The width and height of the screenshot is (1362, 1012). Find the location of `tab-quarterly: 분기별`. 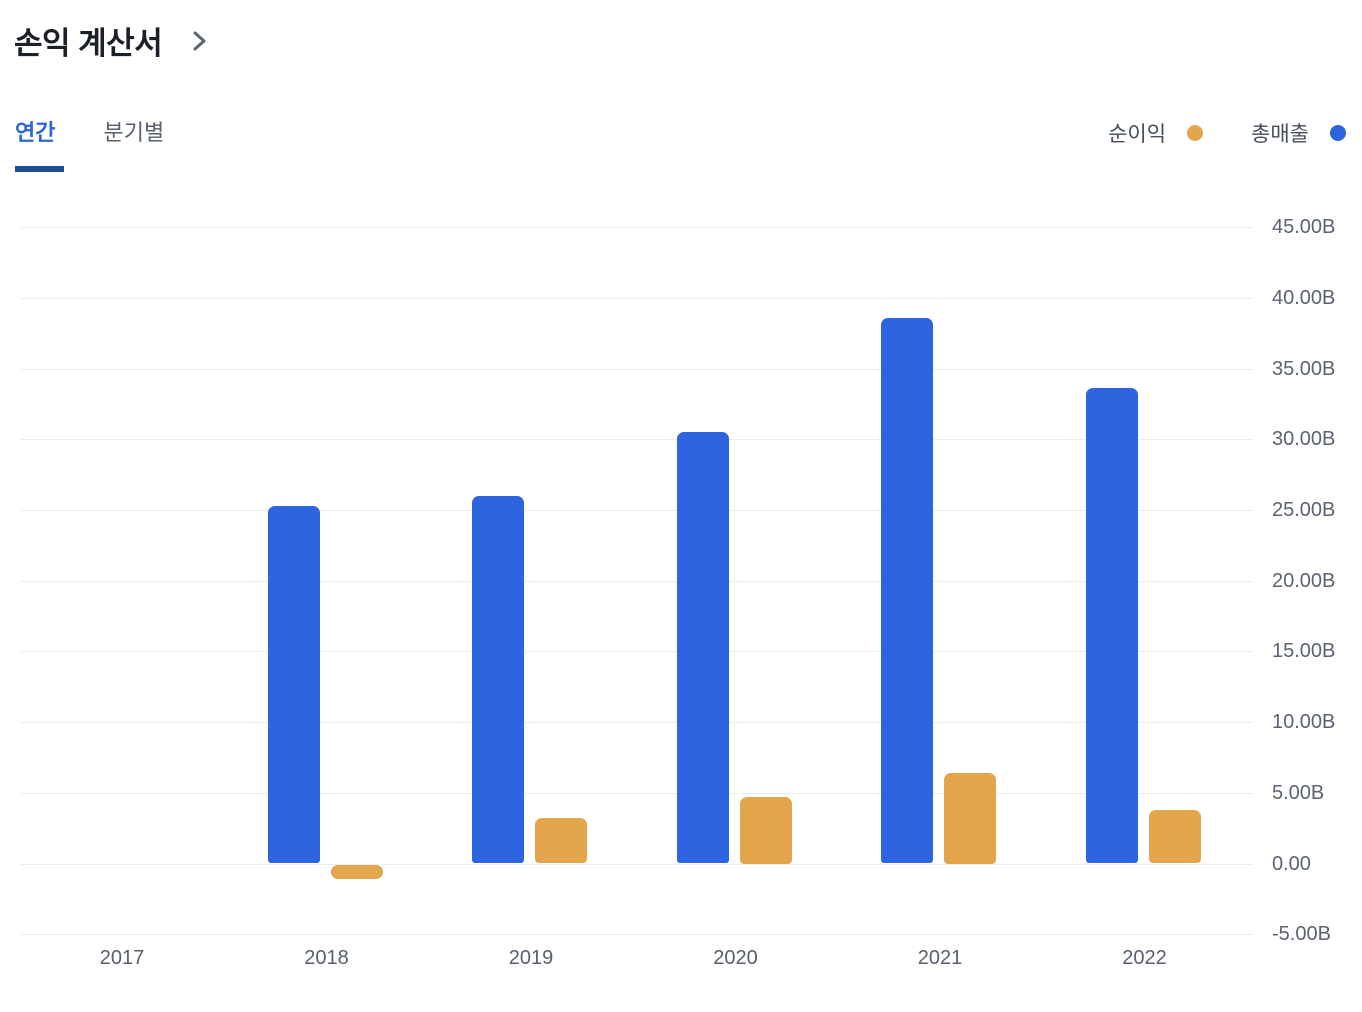

tab-quarterly: 분기별 is located at coordinates (134, 132).